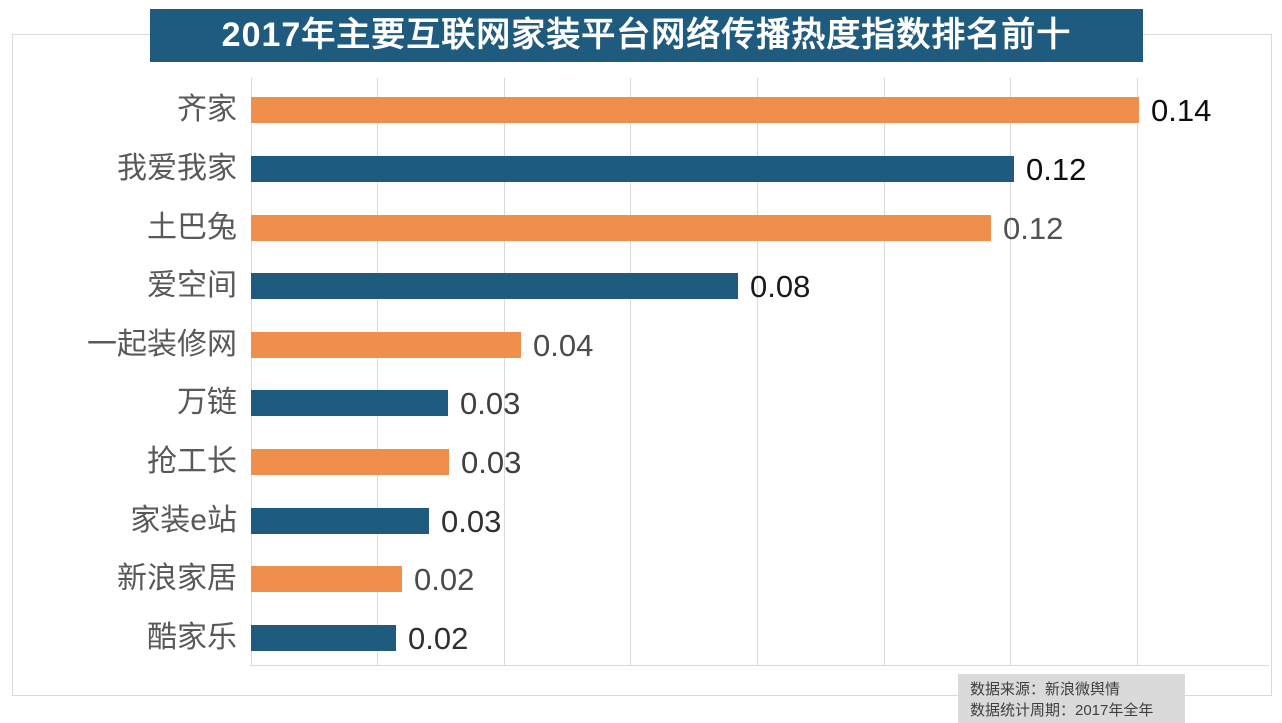 The width and height of the screenshot is (1282, 723). Describe the element at coordinates (350, 462) in the screenshot. I see `bar-抢工长` at that location.